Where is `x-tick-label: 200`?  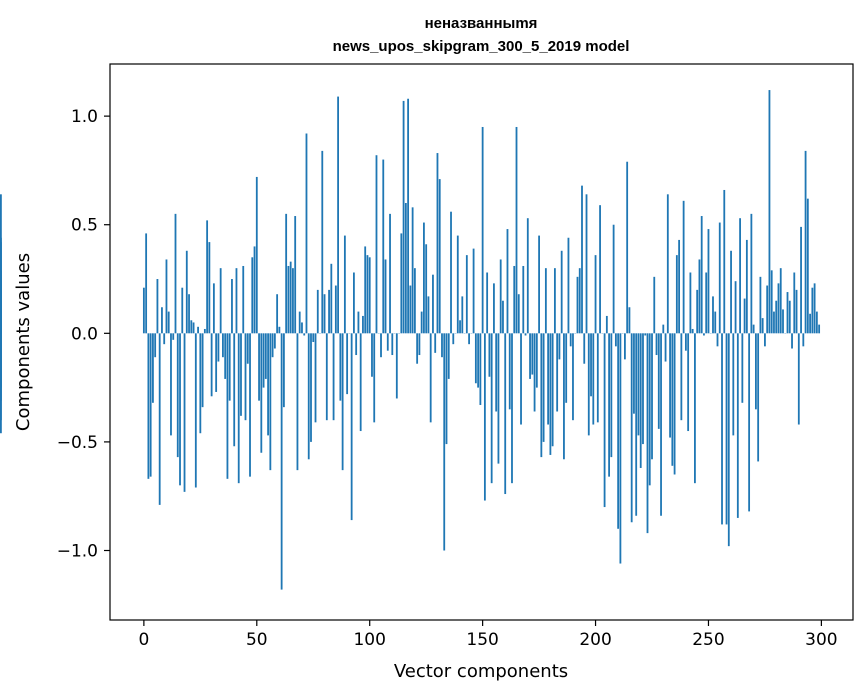
x-tick-label: 200 is located at coordinates (595, 640).